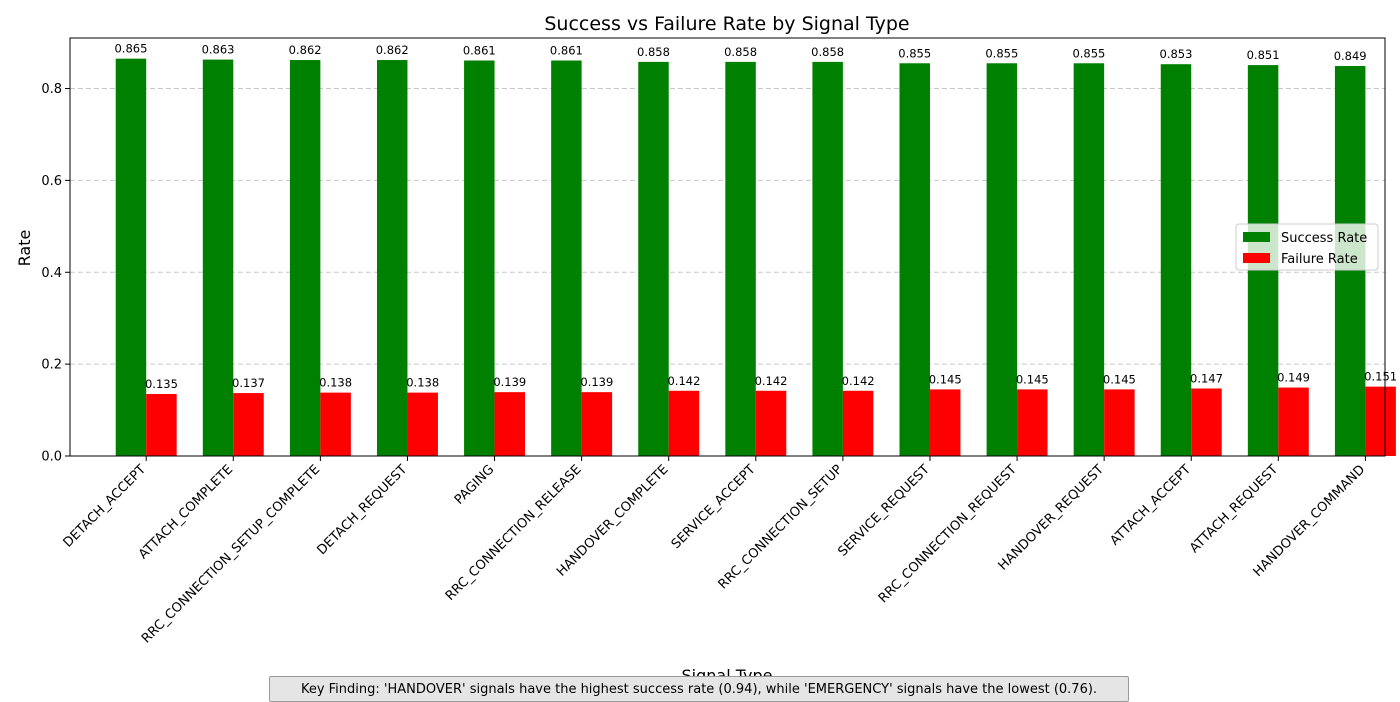 Image resolution: width=1400 pixels, height=702 pixels. I want to click on y-tick-label: 0.4, so click(51, 273).